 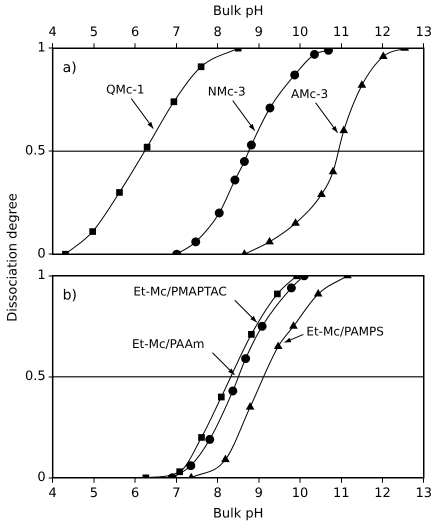 I want to click on annotation: AMc-3, so click(x=309, y=93).